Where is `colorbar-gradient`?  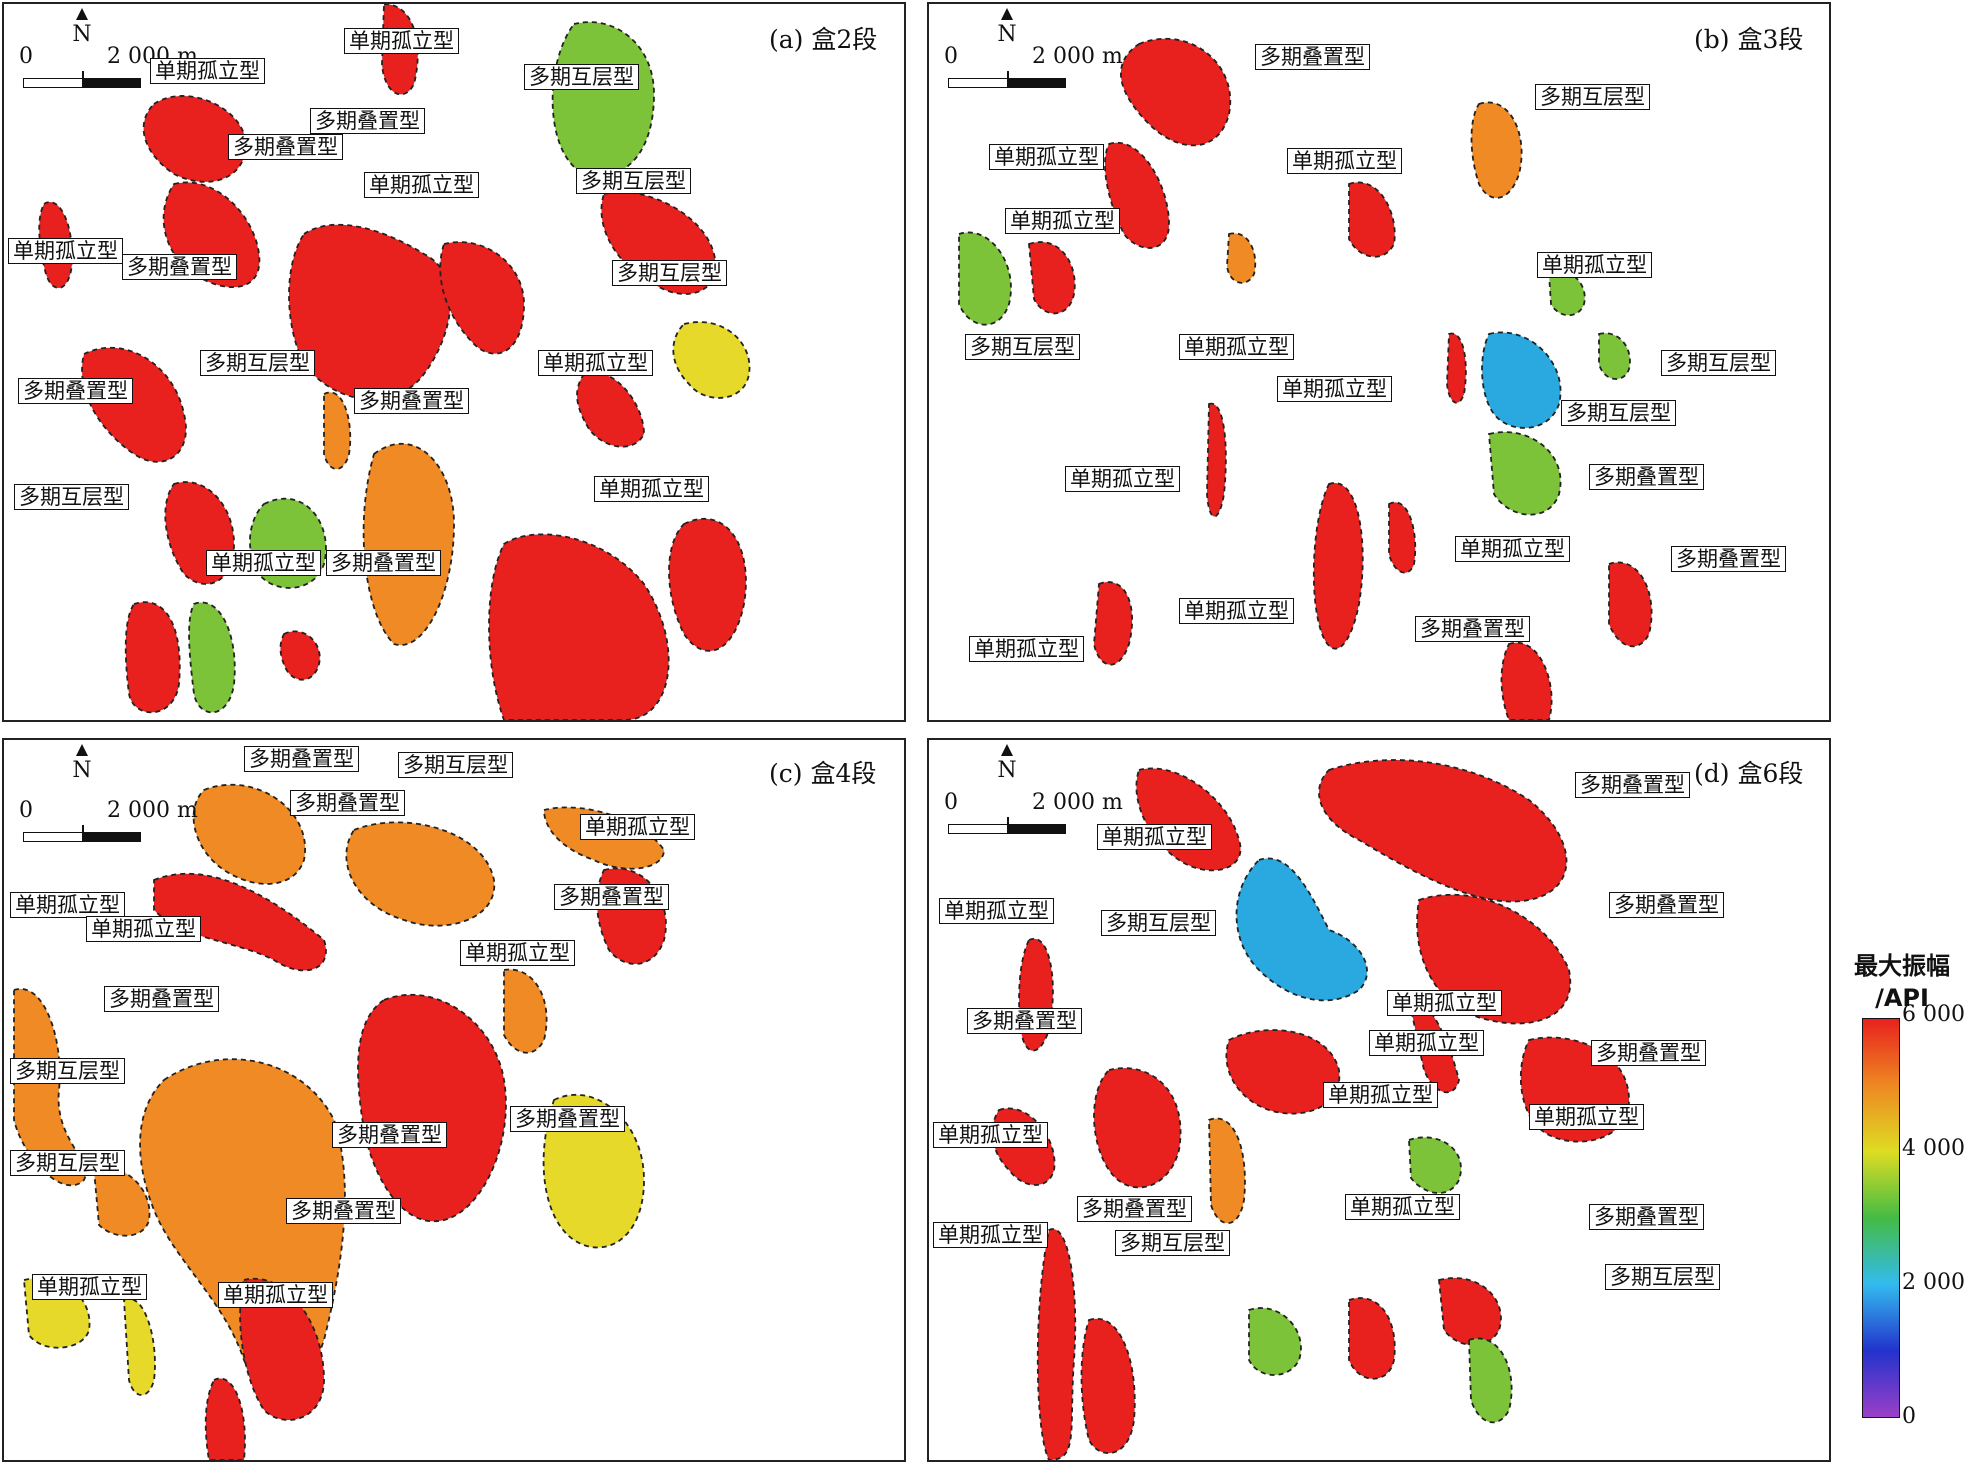
colorbar-gradient is located at coordinates (1881, 1218).